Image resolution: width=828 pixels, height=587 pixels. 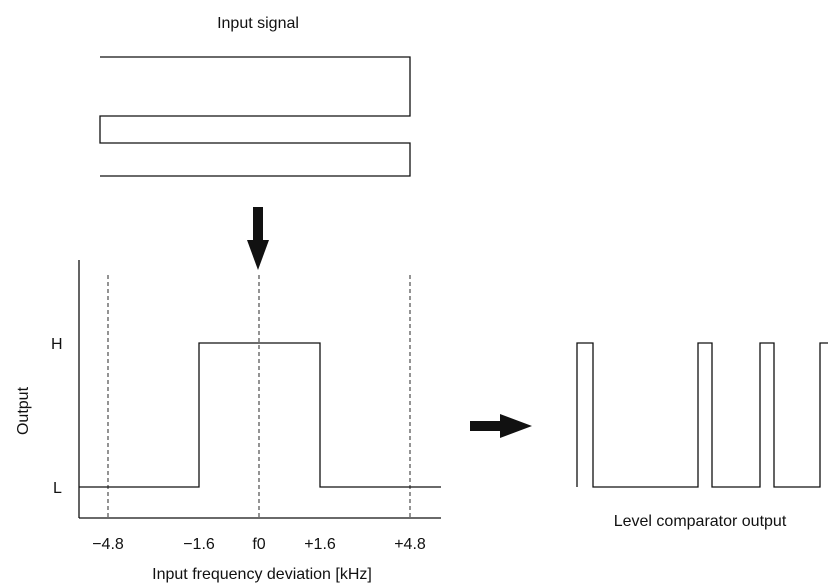 I want to click on input-signal-waveform, so click(x=255, y=116).